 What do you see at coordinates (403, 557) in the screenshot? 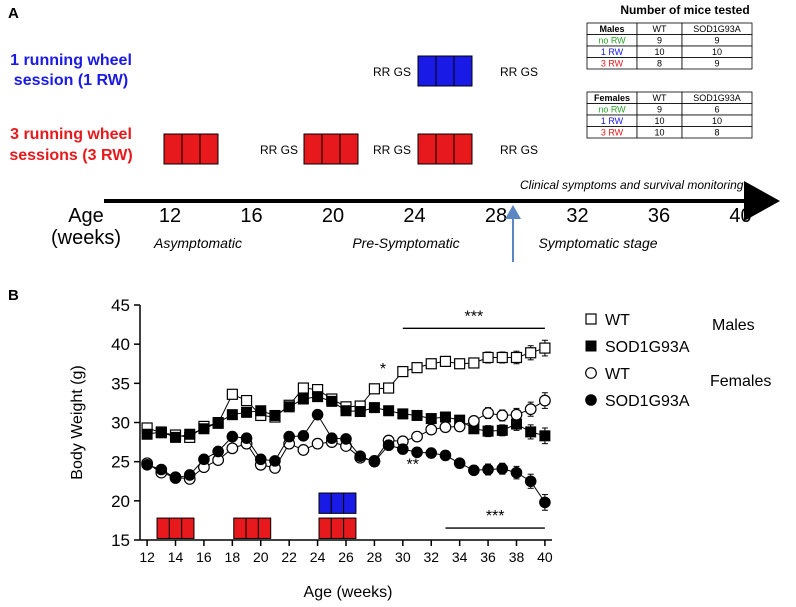
I see `x-tick-label: 30` at bounding box center [403, 557].